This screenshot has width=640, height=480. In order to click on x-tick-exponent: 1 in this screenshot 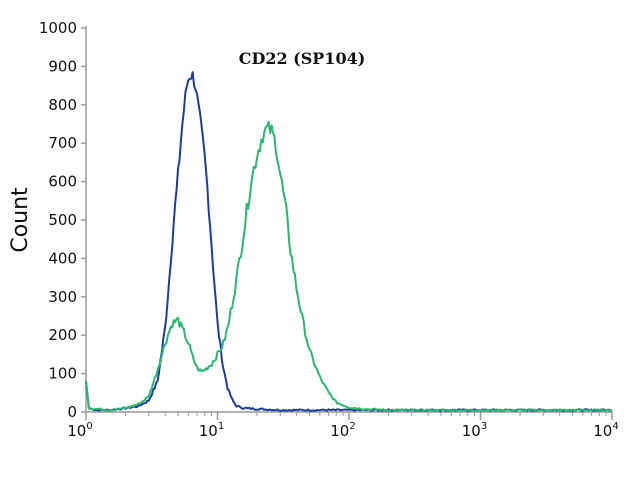, I will do `click(221, 426)`.